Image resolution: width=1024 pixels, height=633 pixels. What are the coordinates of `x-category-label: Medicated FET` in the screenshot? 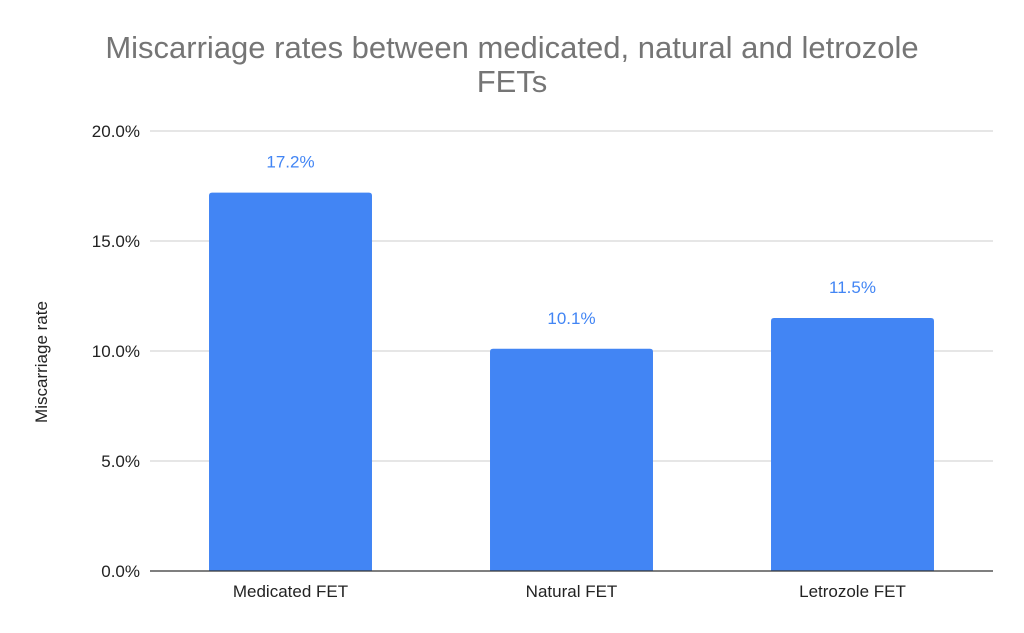 It's located at (290, 591).